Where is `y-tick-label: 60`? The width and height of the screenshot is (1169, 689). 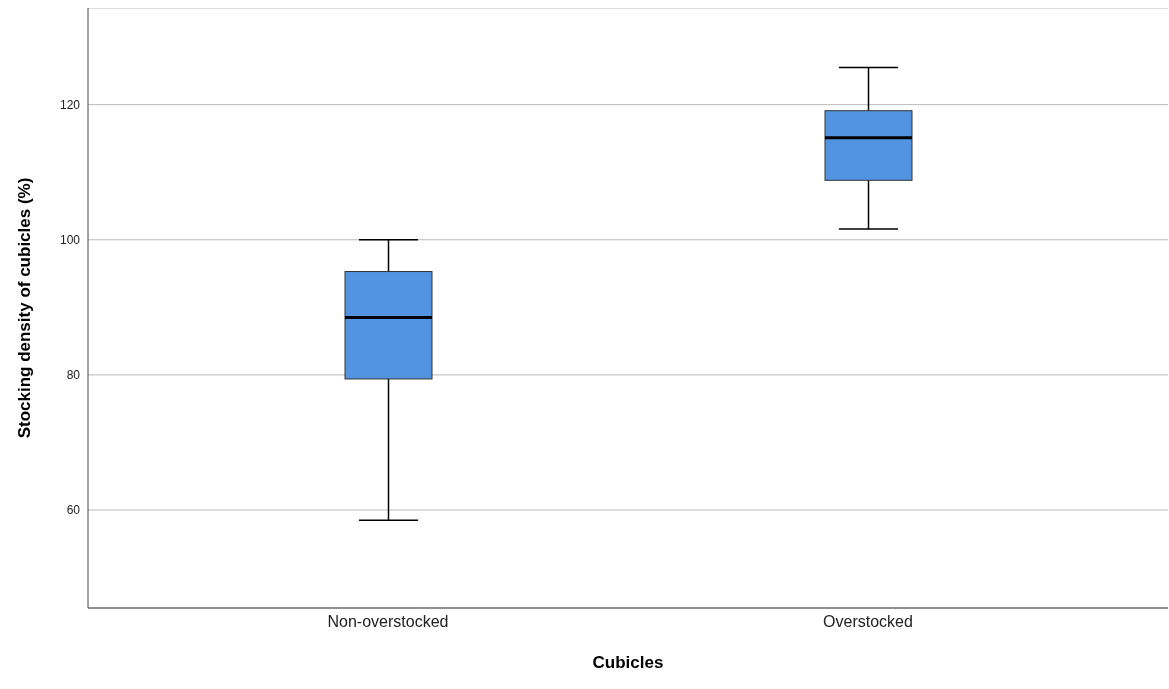 y-tick-label: 60 is located at coordinates (73, 510).